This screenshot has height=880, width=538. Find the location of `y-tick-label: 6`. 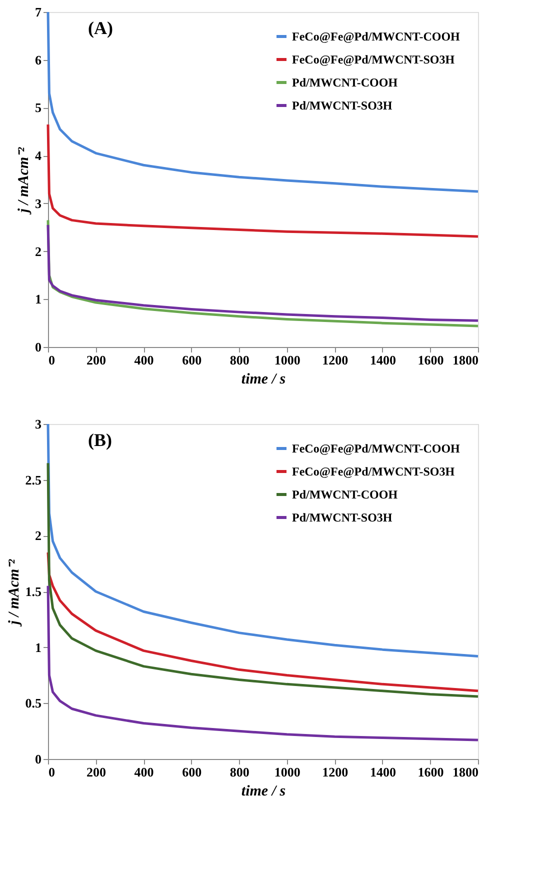

y-tick-label: 6 is located at coordinates (38, 60).